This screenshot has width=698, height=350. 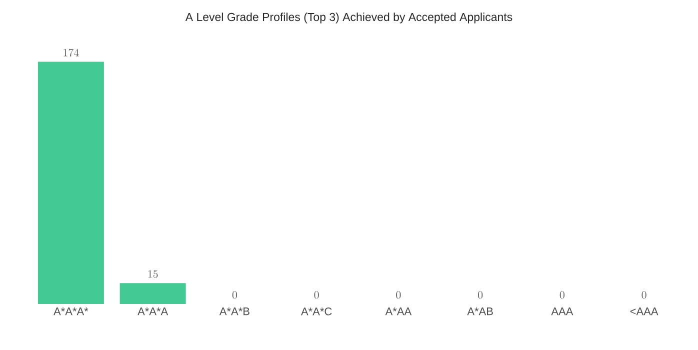 I want to click on x-tick-label: A*AA, so click(x=398, y=312).